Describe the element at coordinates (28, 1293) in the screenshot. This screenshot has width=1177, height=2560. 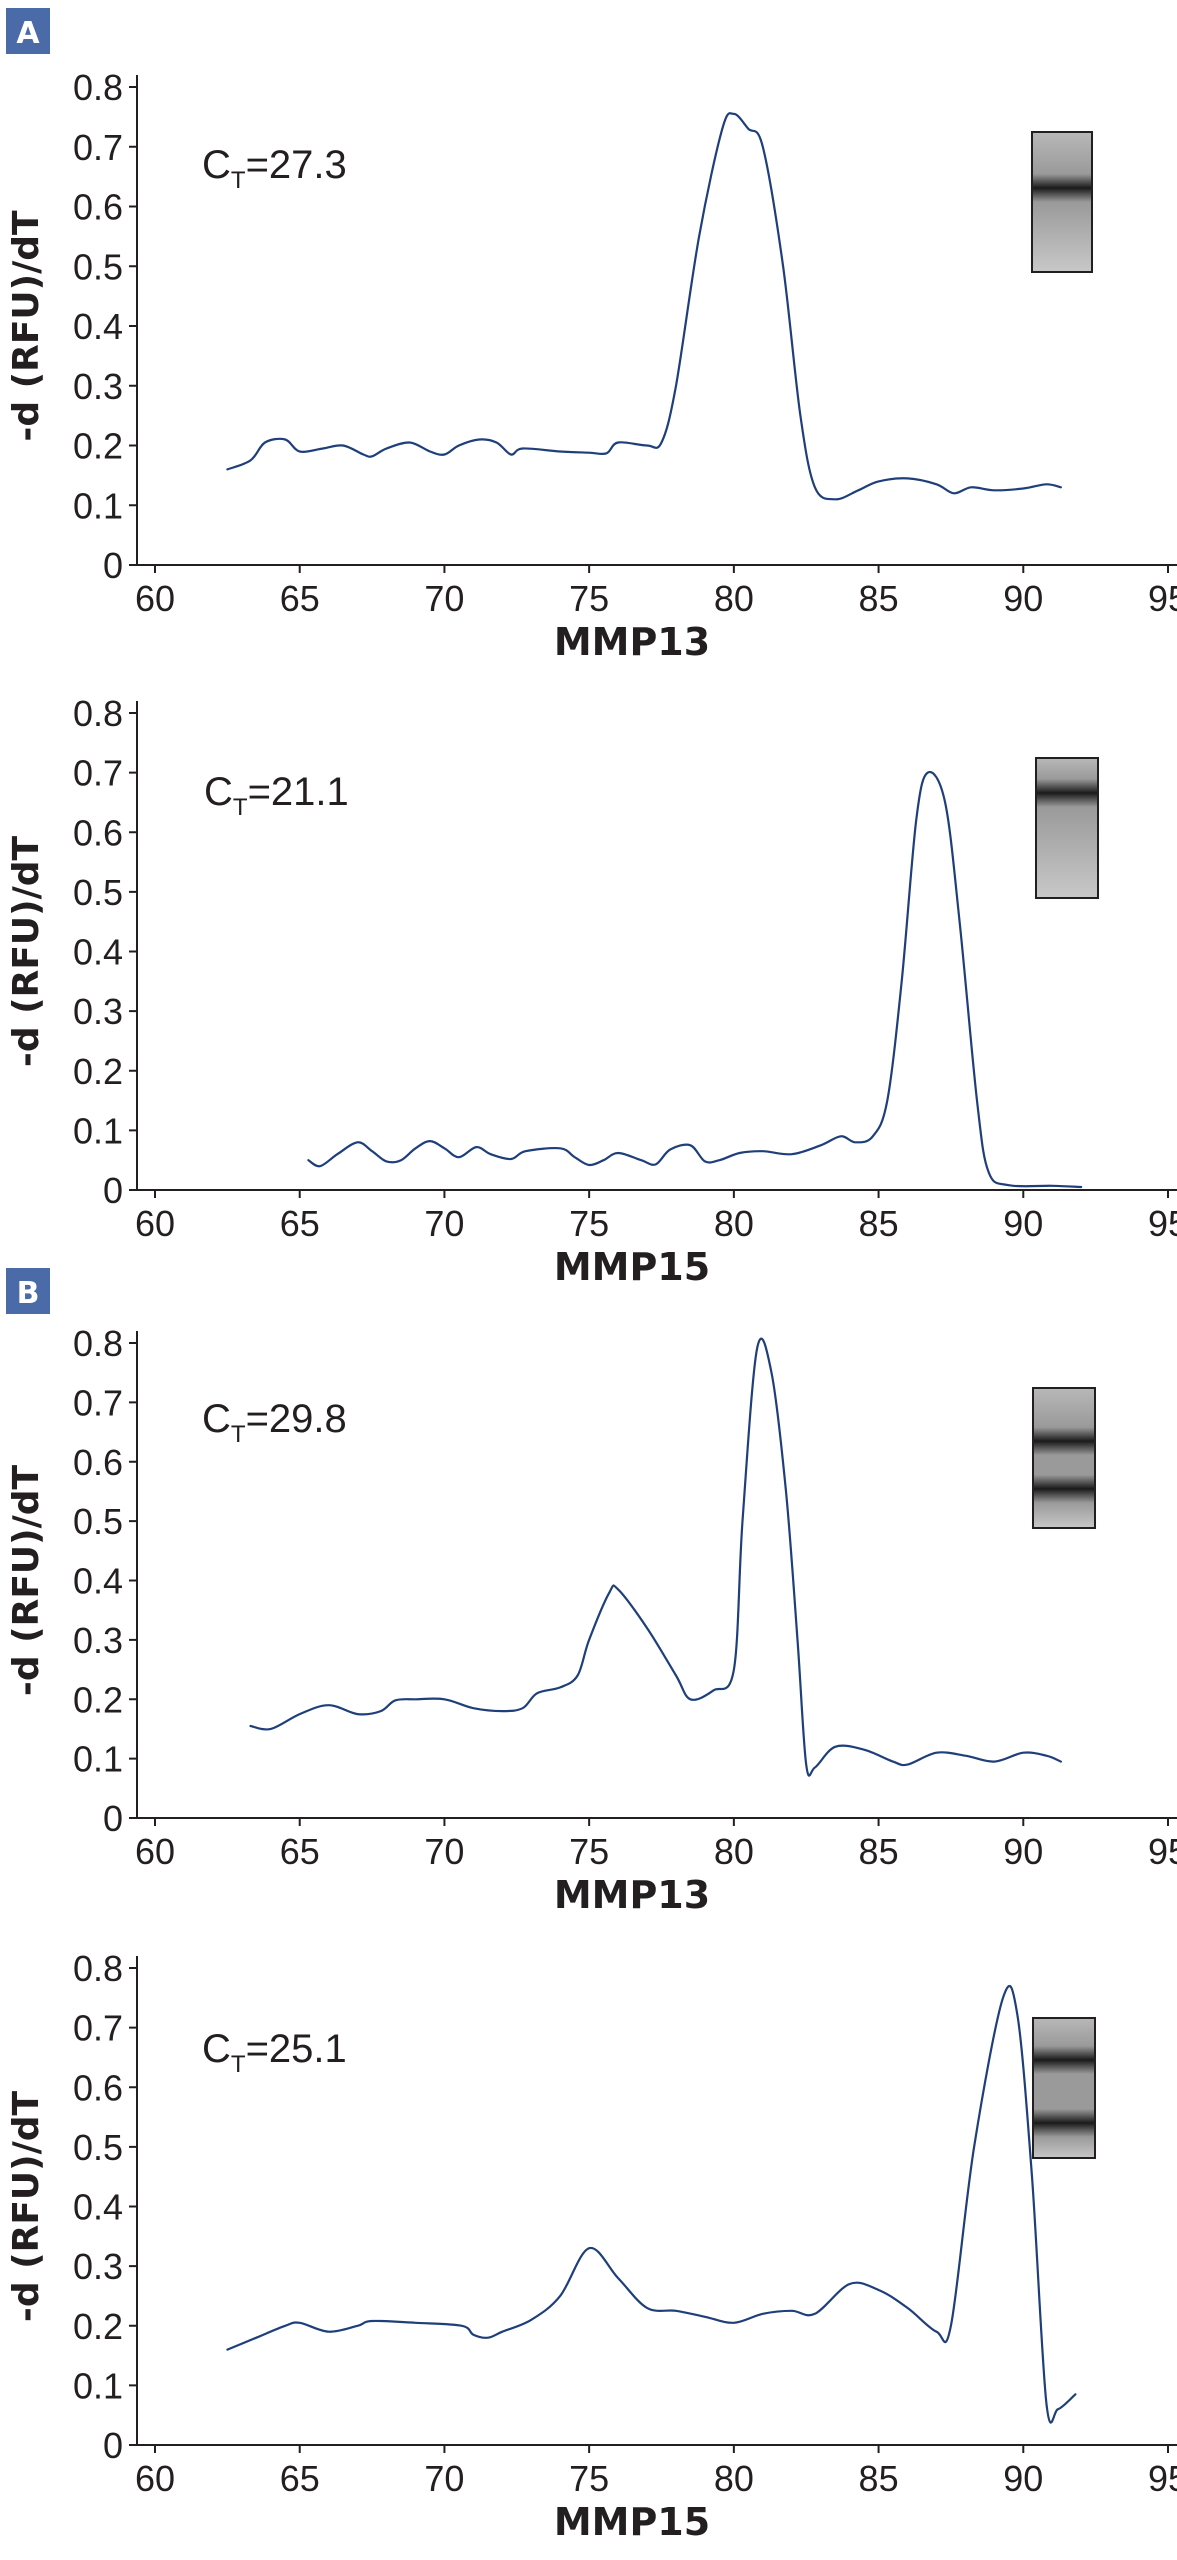
I see `panel-label-text: B` at that location.